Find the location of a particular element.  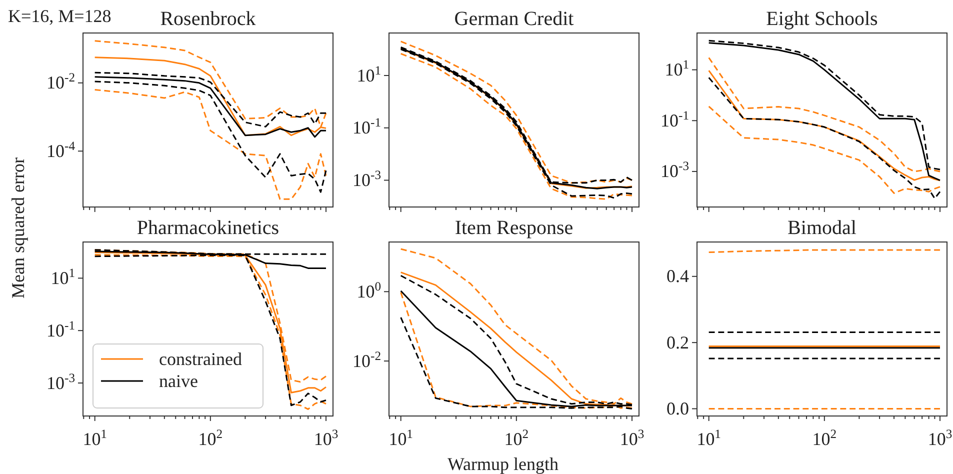

chart-title: Eight Schools is located at coordinates (822, 19).